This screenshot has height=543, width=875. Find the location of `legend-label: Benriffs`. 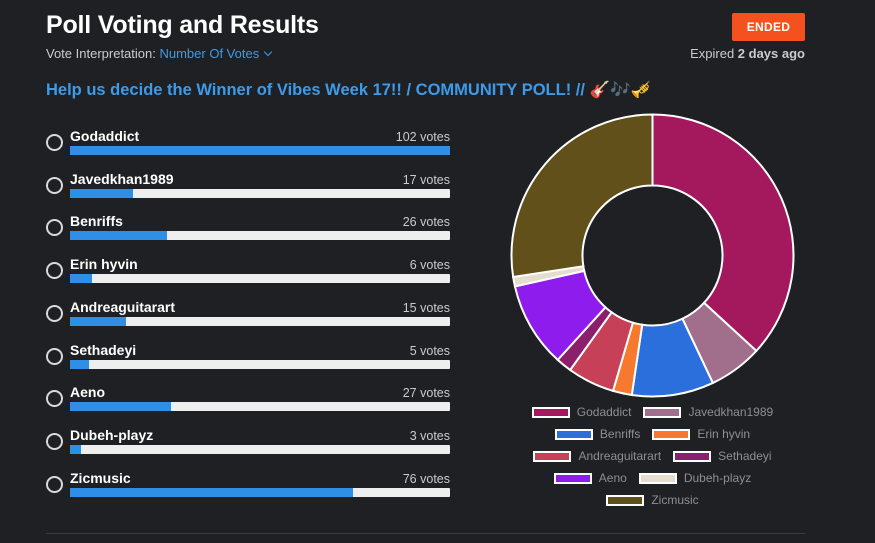

legend-label: Benriffs is located at coordinates (620, 434).